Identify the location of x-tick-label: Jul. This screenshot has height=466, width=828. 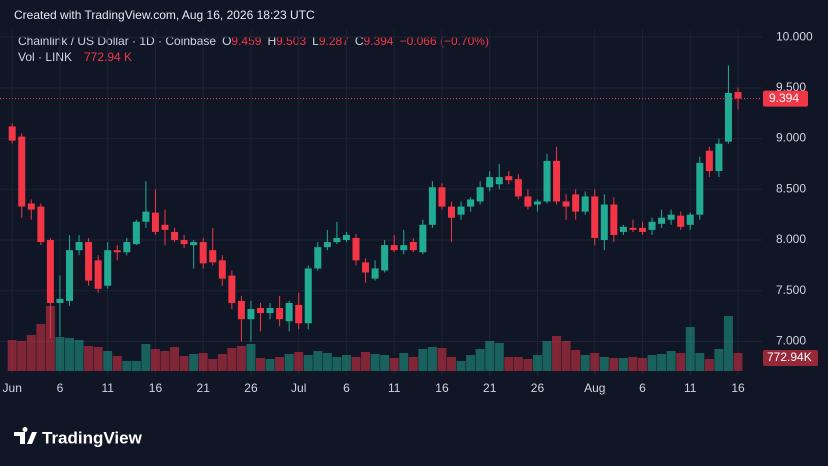
(298, 388).